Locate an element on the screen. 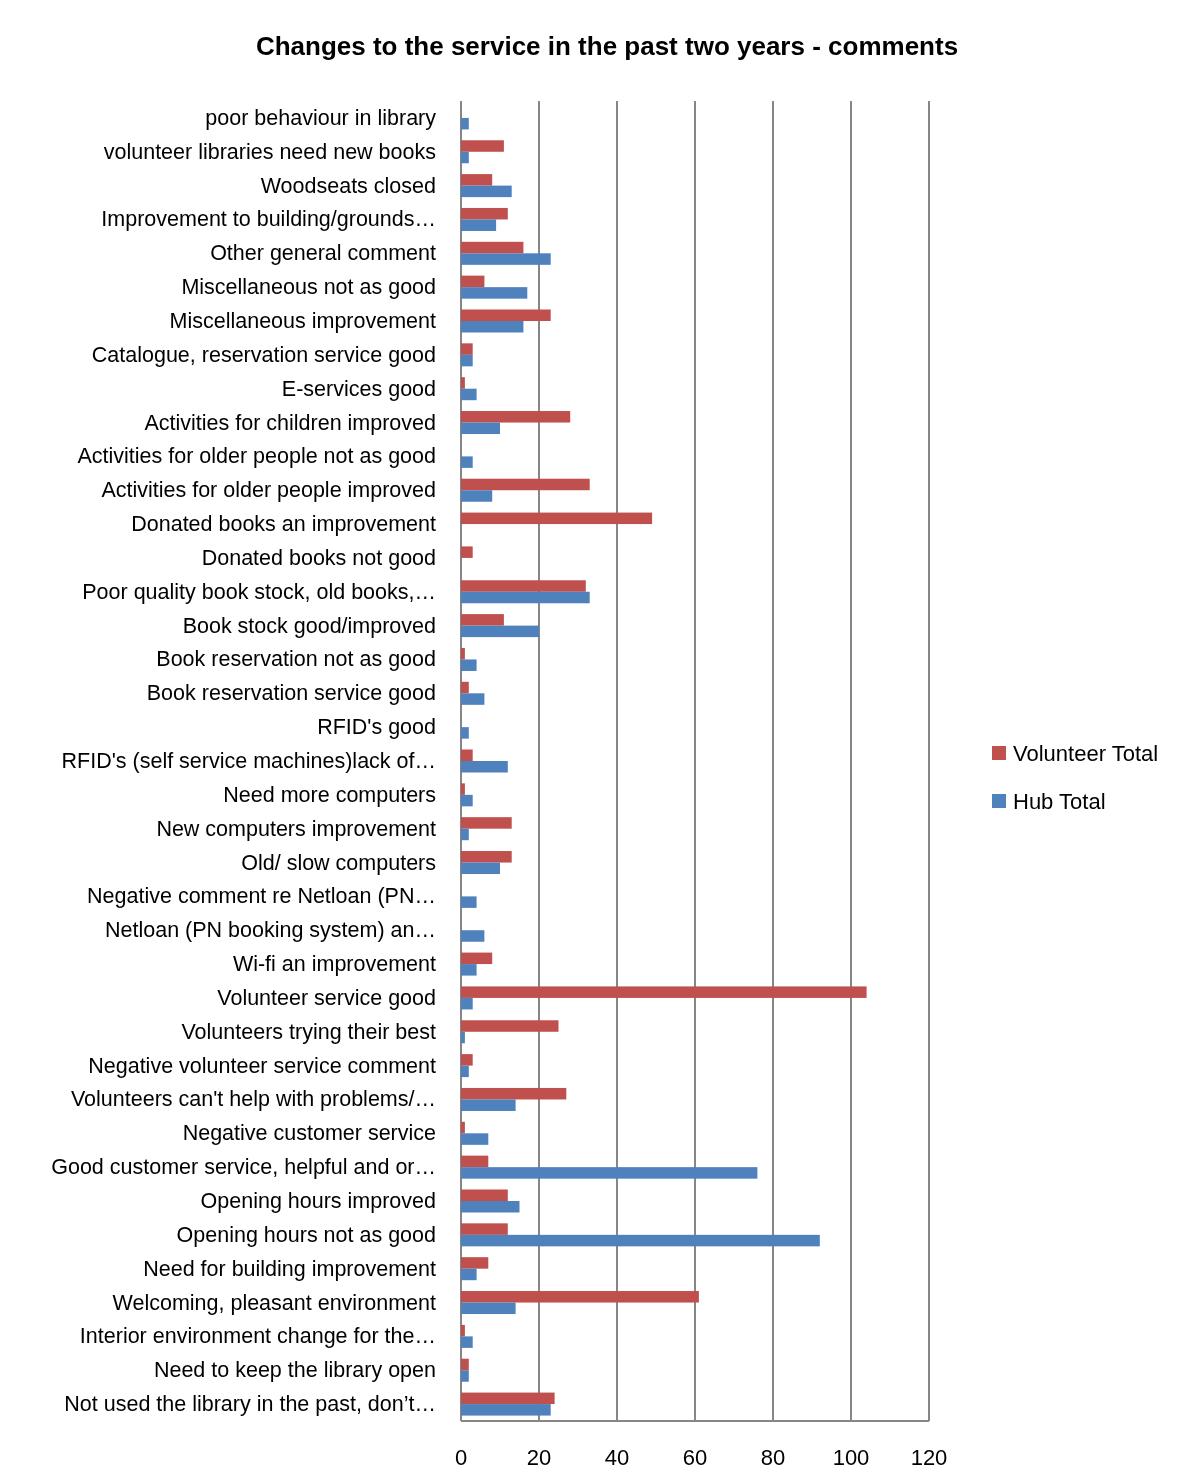 Image resolution: width=1198 pixels, height=1482 pixels. y-tick-label: poor behaviour in library is located at coordinates (321, 117).